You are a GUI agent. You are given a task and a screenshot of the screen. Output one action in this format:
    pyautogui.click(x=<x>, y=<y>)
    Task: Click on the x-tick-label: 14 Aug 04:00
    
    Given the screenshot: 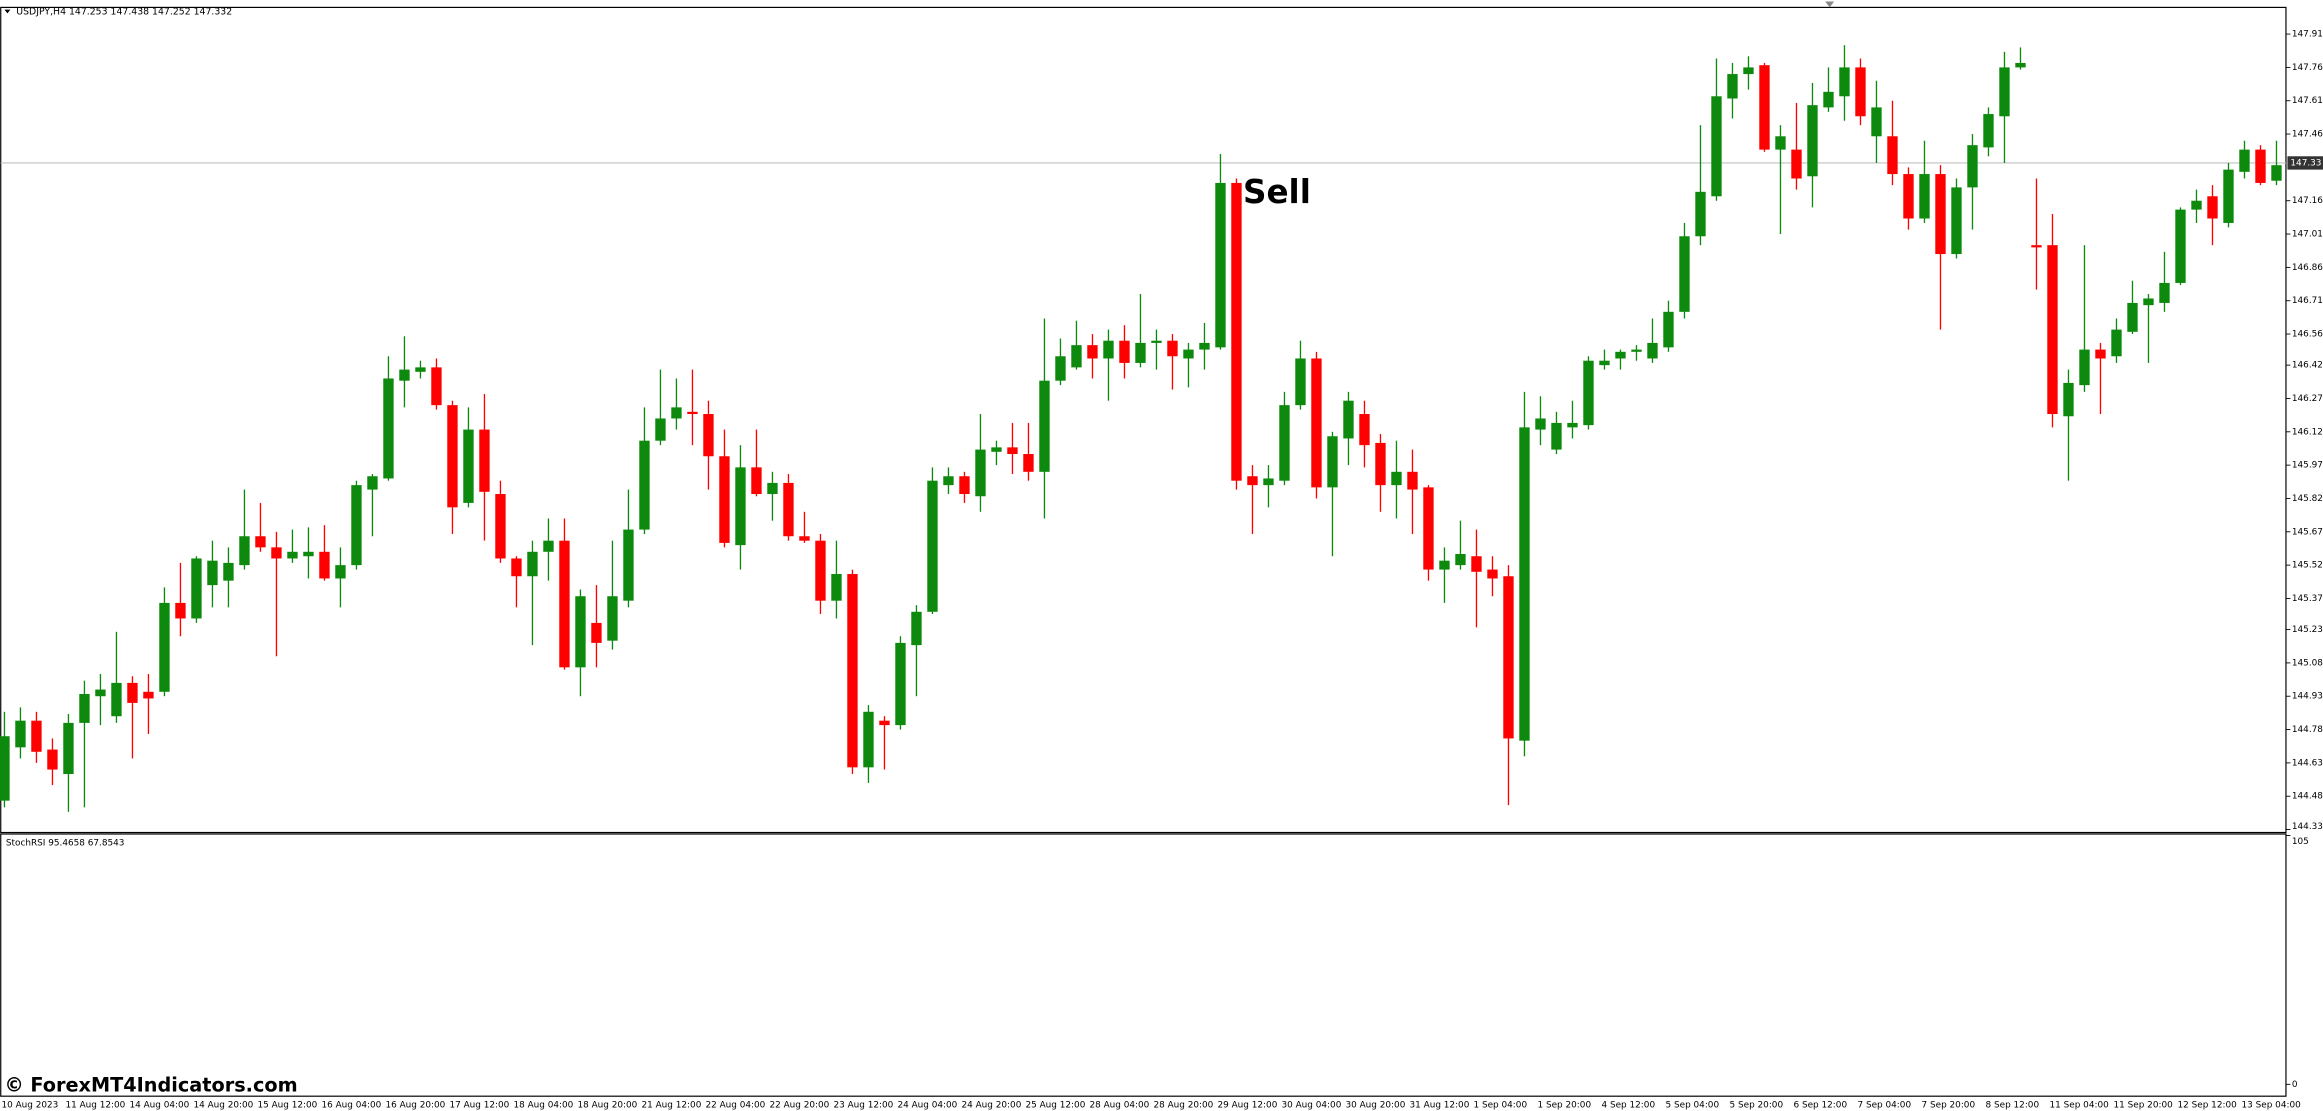 What is the action you would take?
    pyautogui.click(x=159, y=1106)
    